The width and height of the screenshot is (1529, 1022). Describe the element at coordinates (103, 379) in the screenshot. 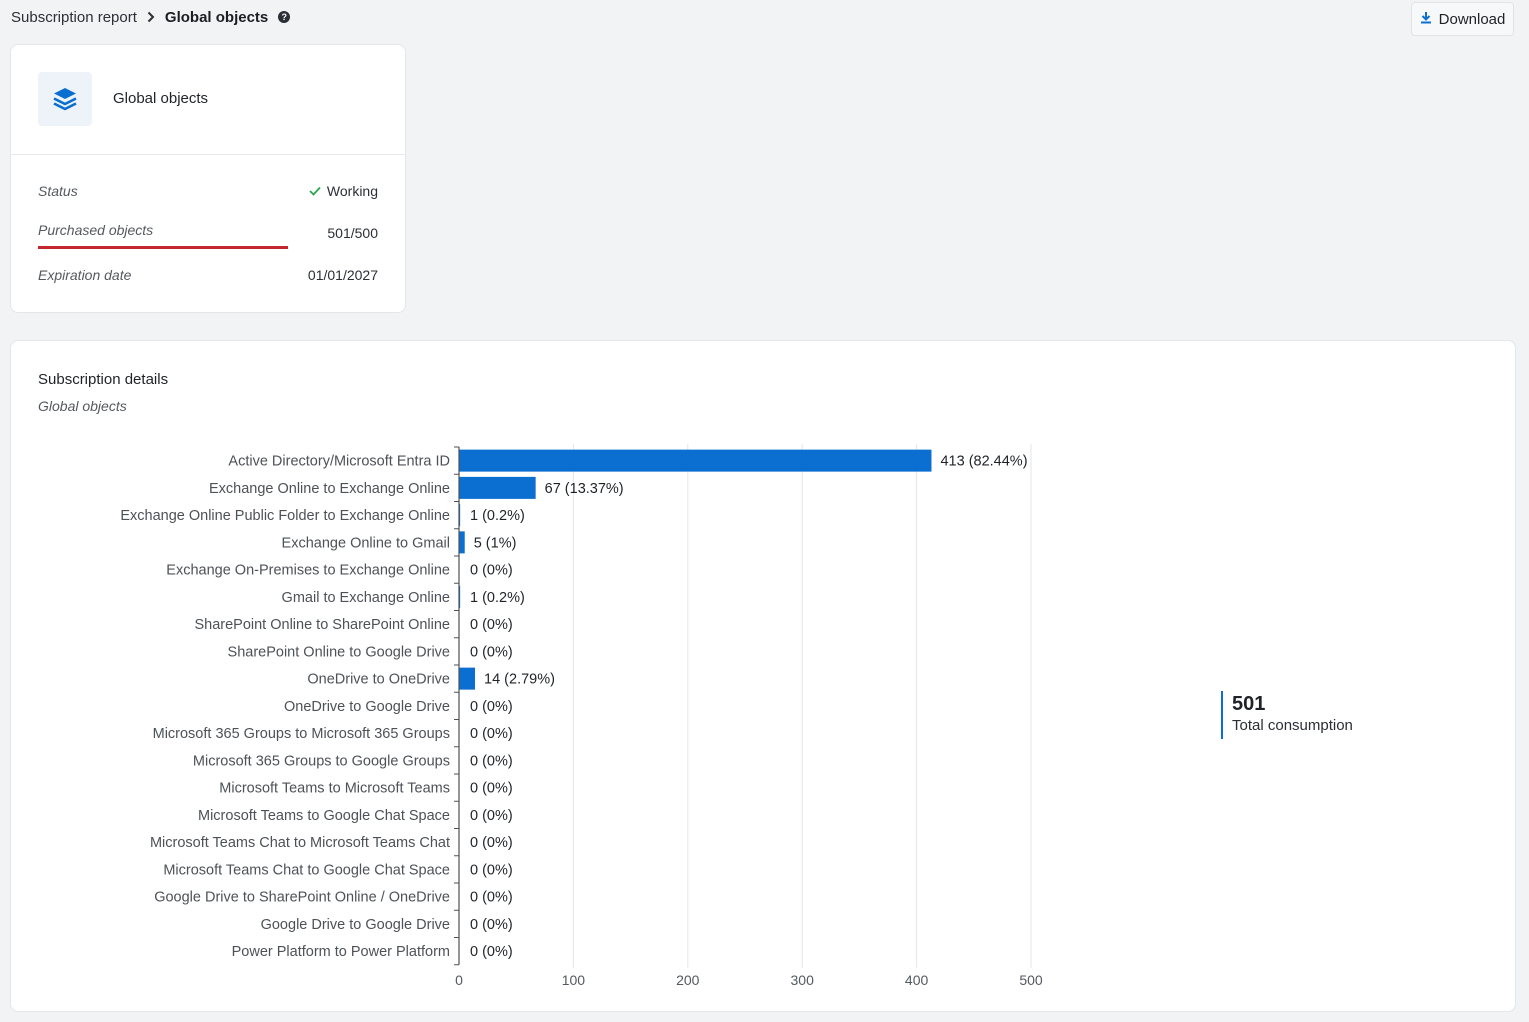

I see `details-title: Subscription details` at that location.